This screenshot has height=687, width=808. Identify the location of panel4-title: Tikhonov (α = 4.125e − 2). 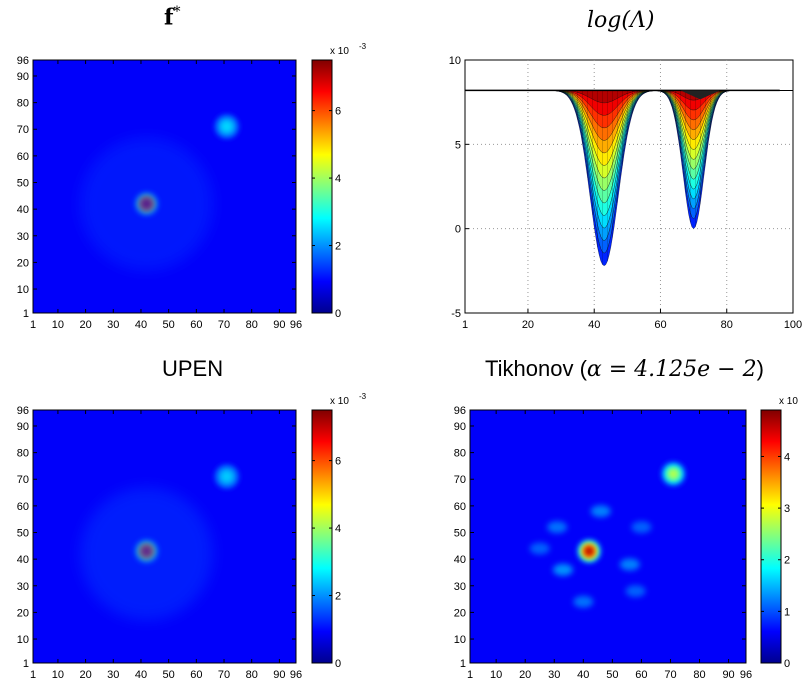
(624, 369).